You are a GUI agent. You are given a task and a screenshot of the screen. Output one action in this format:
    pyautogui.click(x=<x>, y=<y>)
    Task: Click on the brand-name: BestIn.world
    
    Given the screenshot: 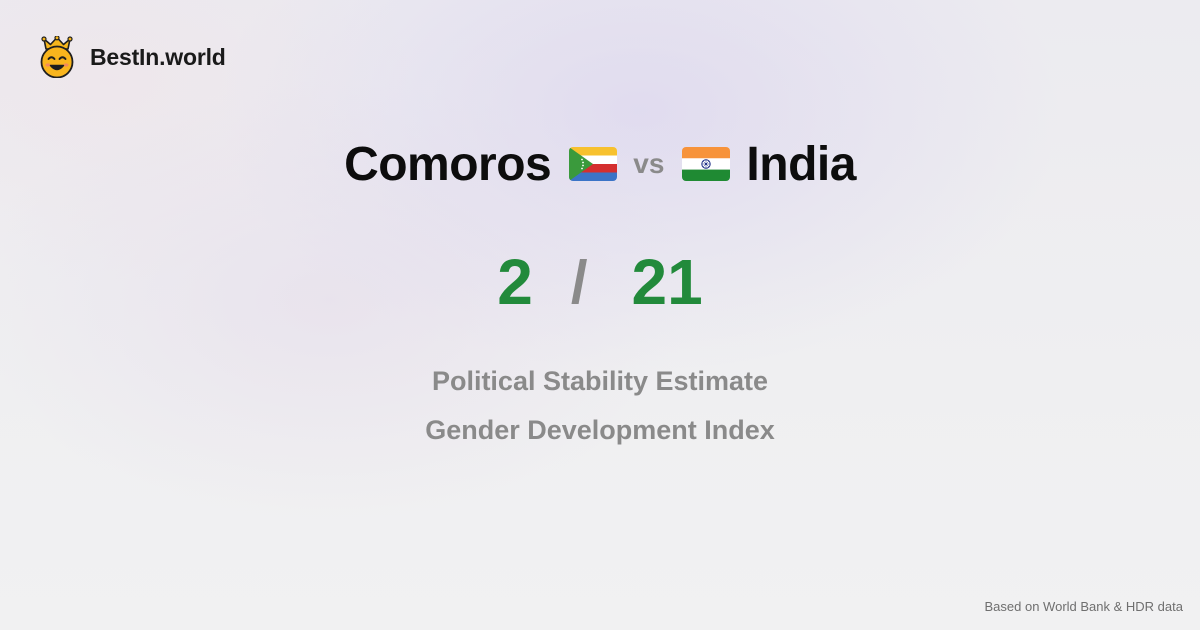 What is the action you would take?
    pyautogui.click(x=158, y=56)
    